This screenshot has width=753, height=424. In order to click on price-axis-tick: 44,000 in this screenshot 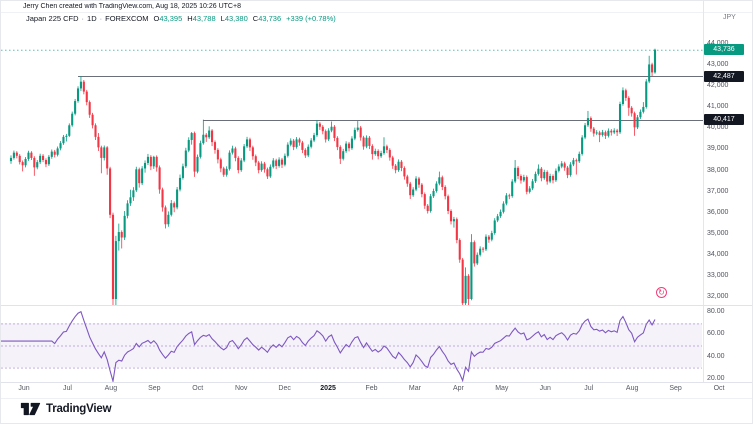, I will do `click(717, 43)`.